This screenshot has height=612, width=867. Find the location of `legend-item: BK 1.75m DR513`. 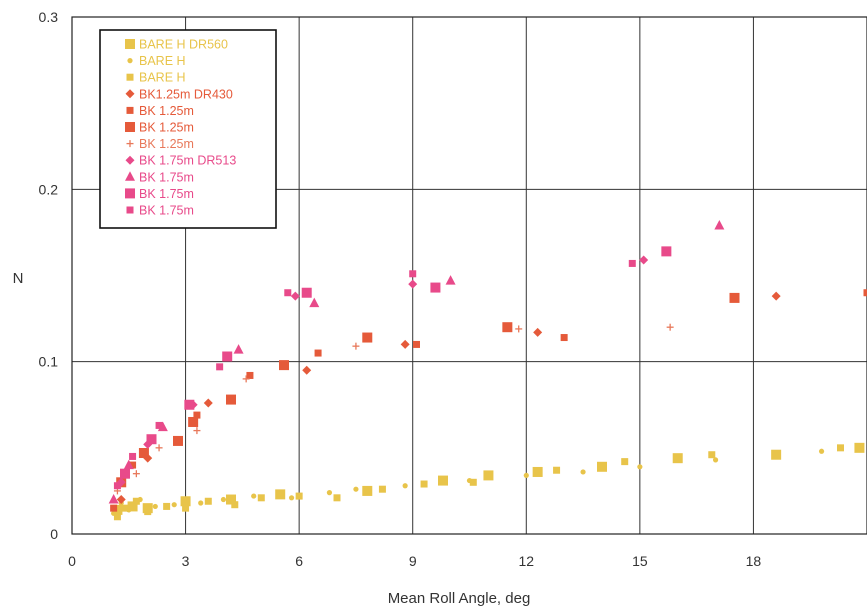

legend-item: BK 1.75m DR513 is located at coordinates (180, 161).